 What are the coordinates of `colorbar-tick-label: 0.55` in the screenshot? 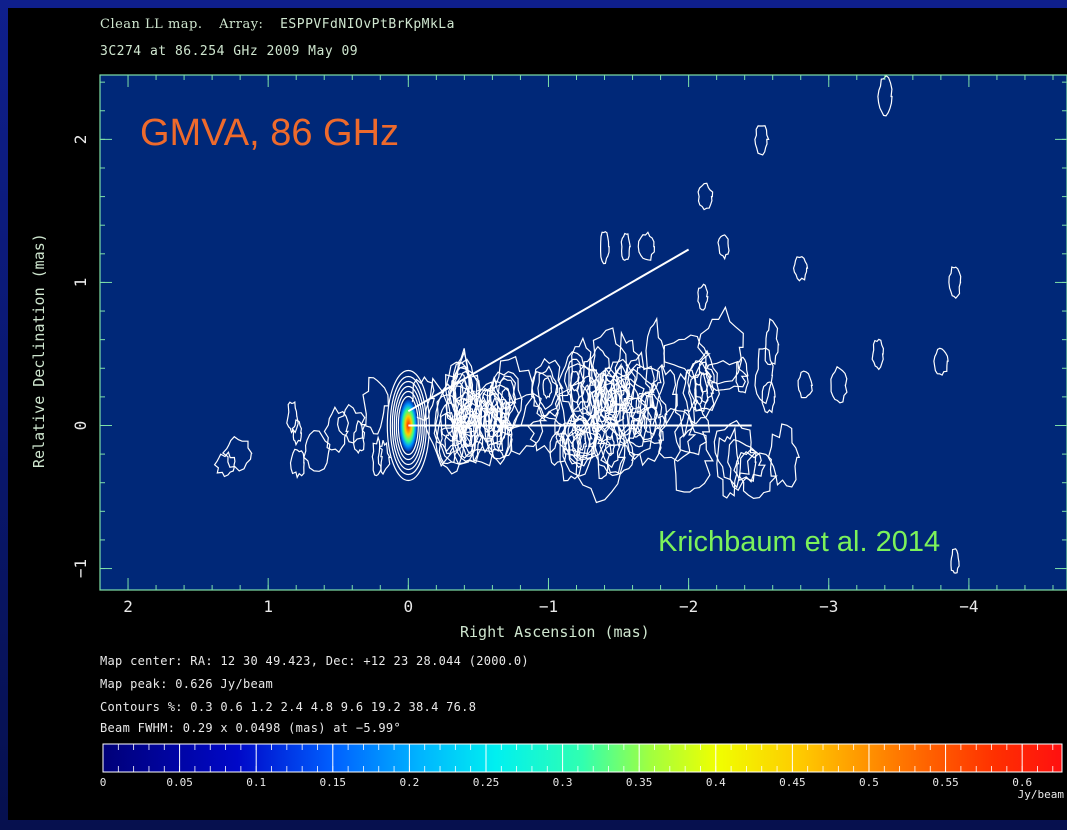 It's located at (945, 782).